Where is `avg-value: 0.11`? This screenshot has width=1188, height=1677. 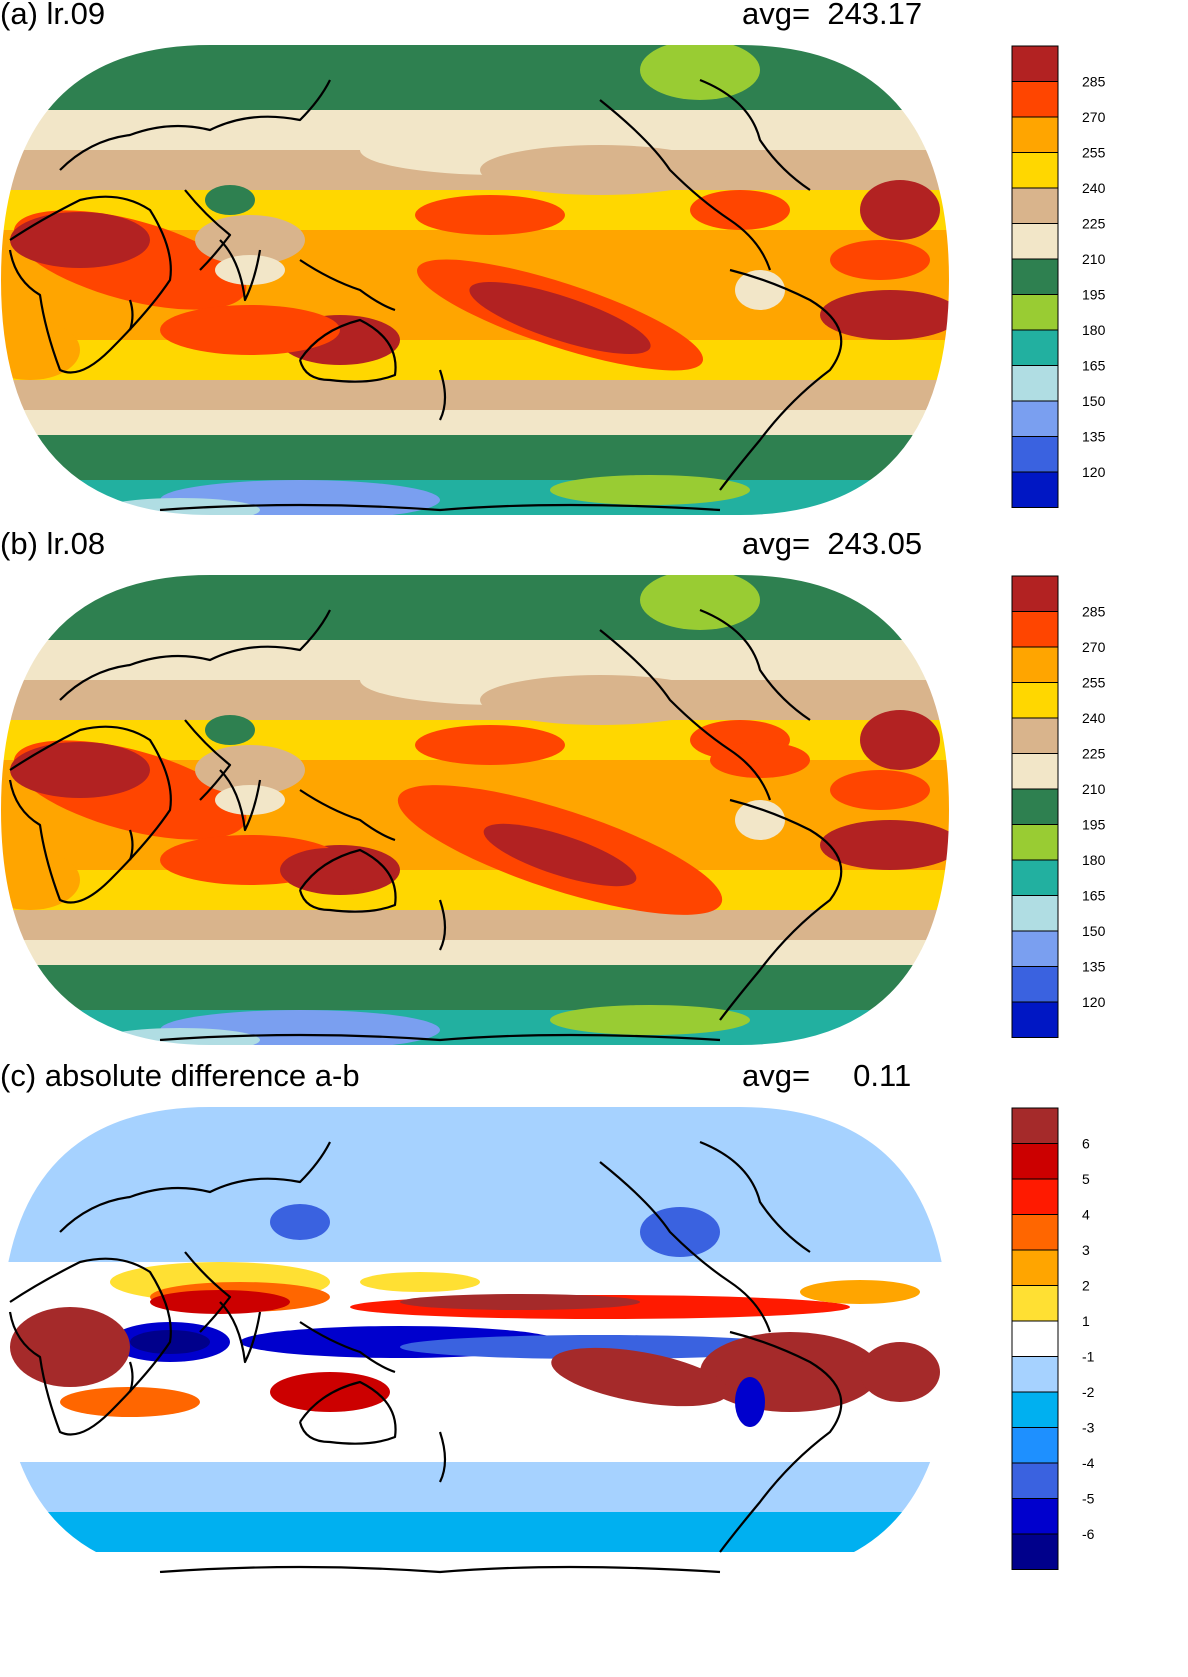 avg-value: 0.11 is located at coordinates (882, 1075).